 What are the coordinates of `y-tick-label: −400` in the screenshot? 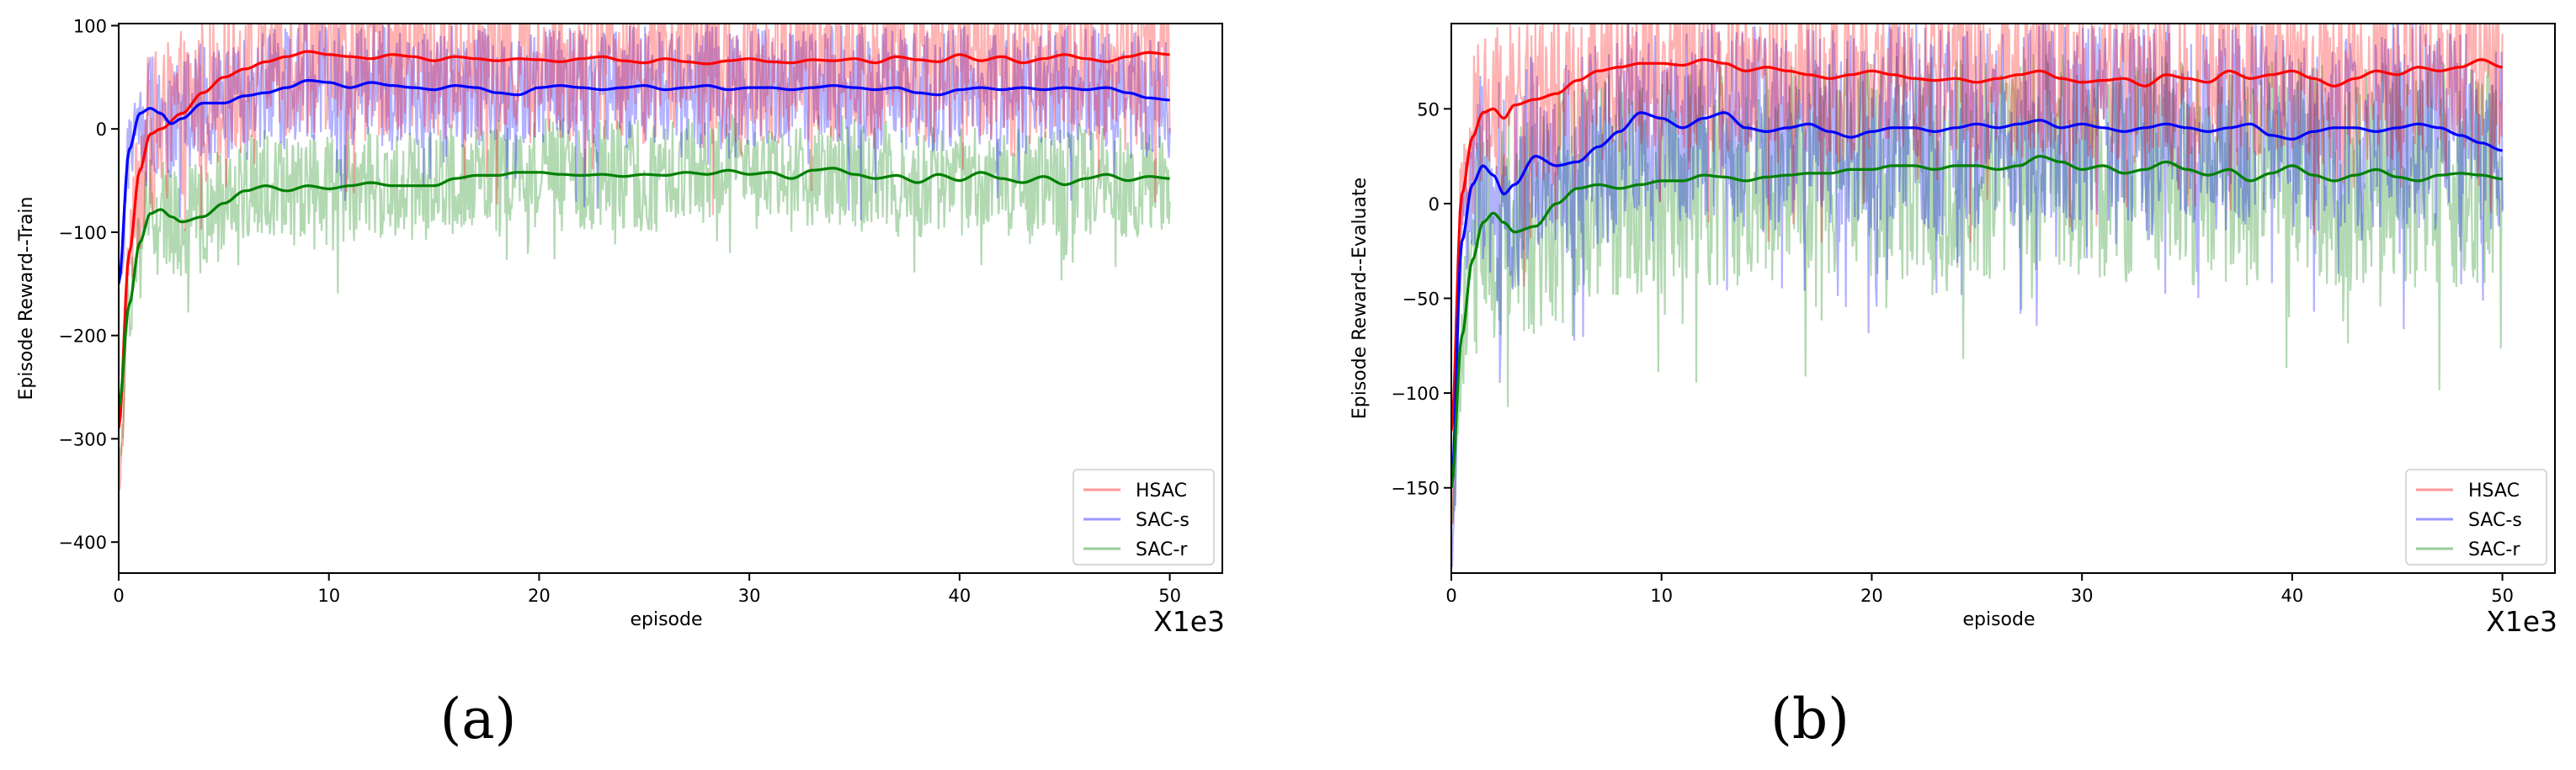 It's located at (83, 543).